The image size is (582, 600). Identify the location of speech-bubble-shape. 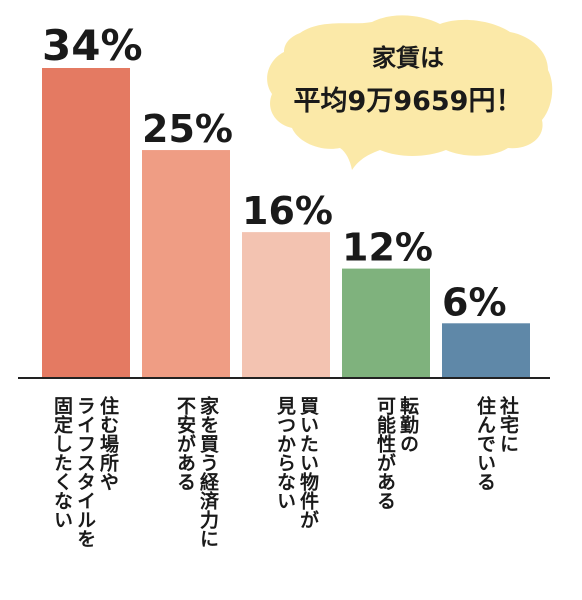
(410, 93).